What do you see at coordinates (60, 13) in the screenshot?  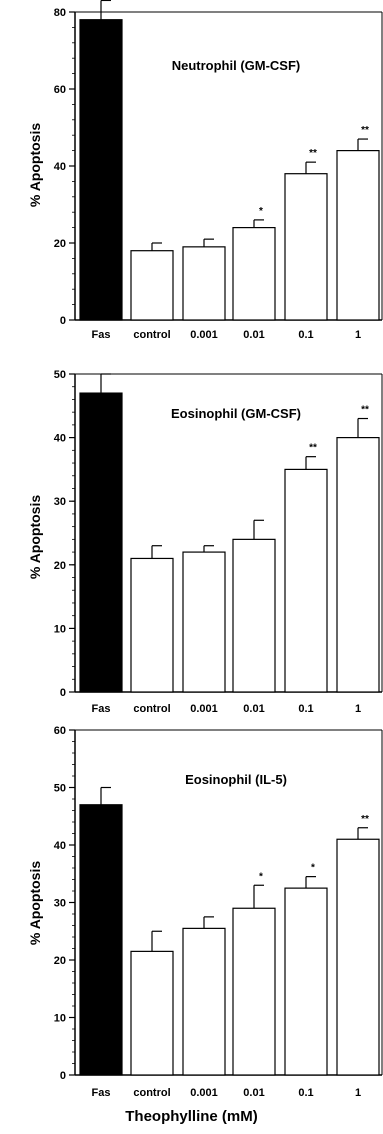 I see `y-tick-label: 80` at bounding box center [60, 13].